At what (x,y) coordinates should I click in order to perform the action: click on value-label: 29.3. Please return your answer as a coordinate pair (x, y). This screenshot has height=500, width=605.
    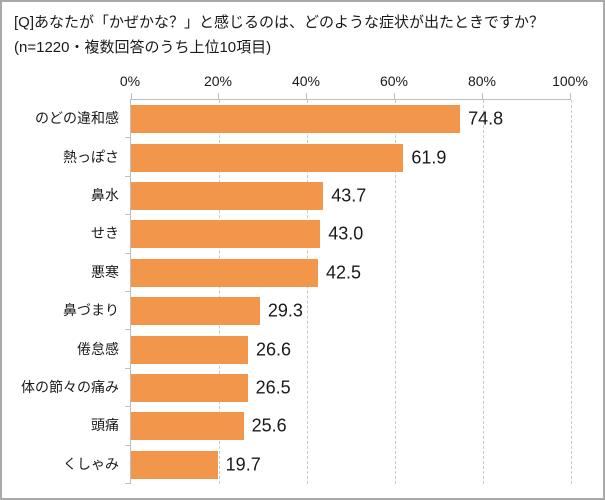
    Looking at the image, I should click on (285, 310).